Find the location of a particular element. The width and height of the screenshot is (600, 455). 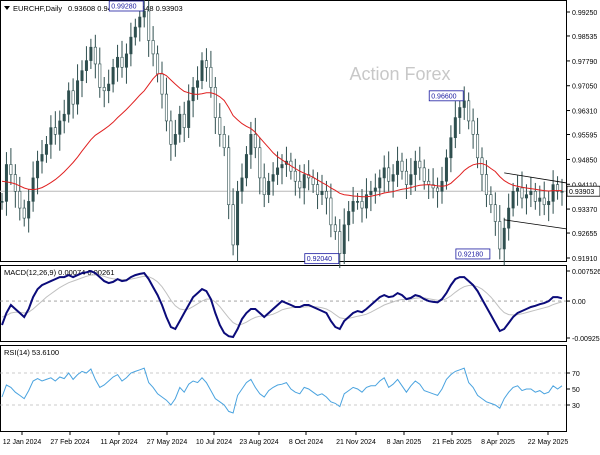

macd-label: MACD(12,26,9) 0.00074 0.00261 is located at coordinates (59, 272).